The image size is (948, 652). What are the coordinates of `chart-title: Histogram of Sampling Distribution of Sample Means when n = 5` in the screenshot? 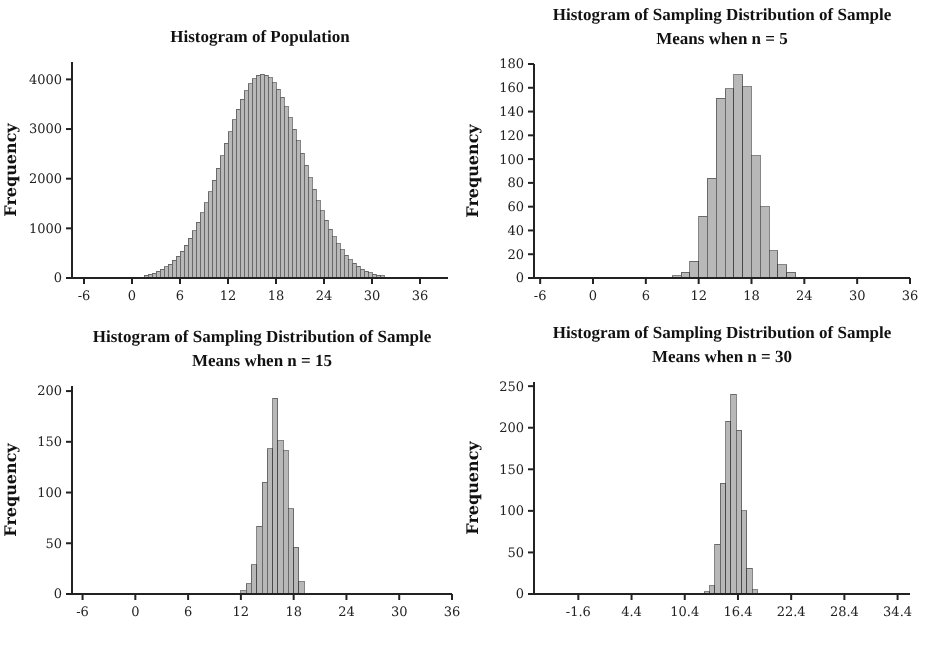 It's located at (722, 26).